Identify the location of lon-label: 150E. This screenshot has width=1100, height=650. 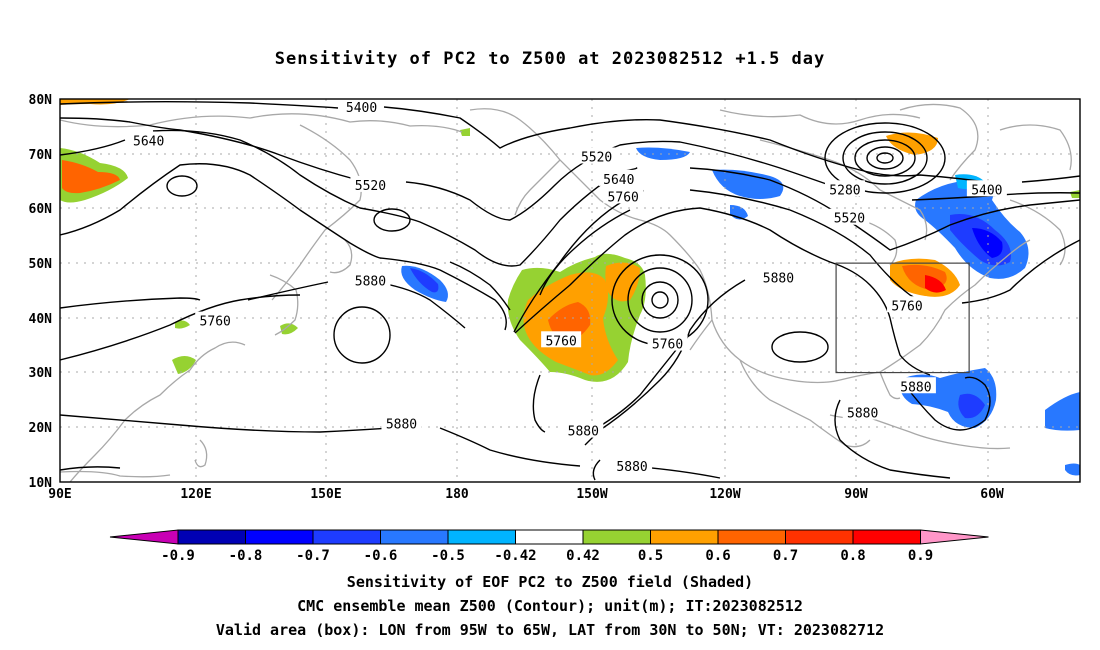
(325, 494).